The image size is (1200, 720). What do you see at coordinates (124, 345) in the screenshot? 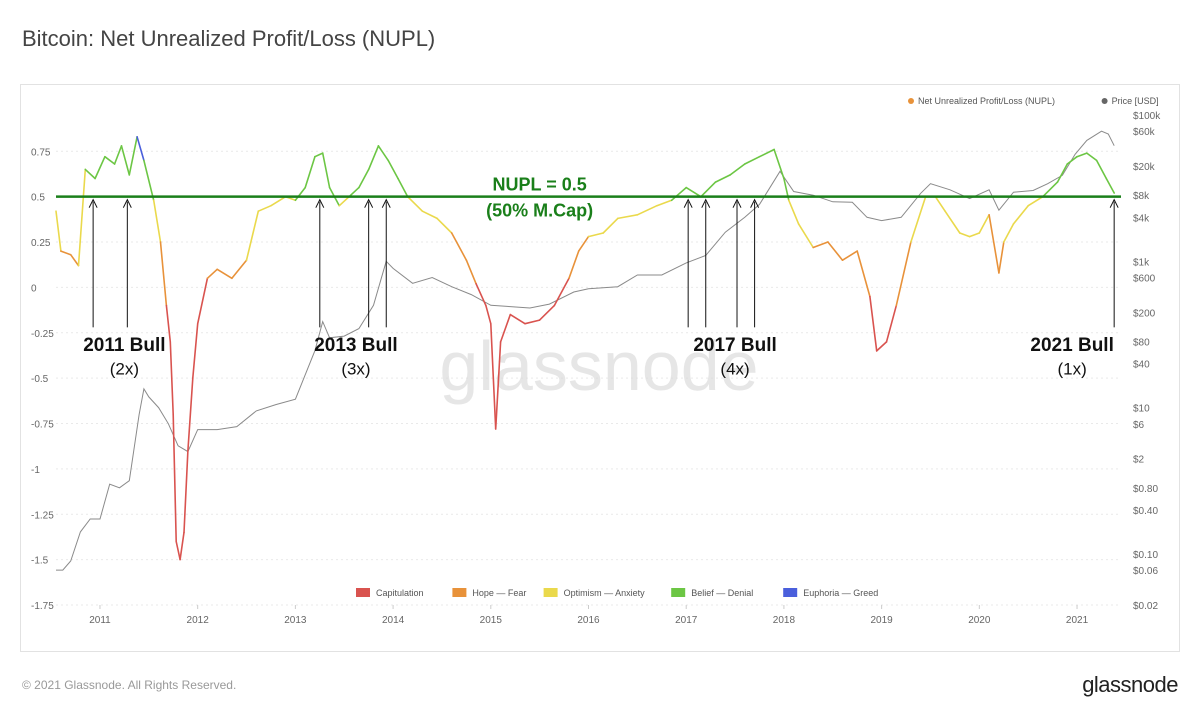
I see `bull-label: 2011 Bull` at bounding box center [124, 345].